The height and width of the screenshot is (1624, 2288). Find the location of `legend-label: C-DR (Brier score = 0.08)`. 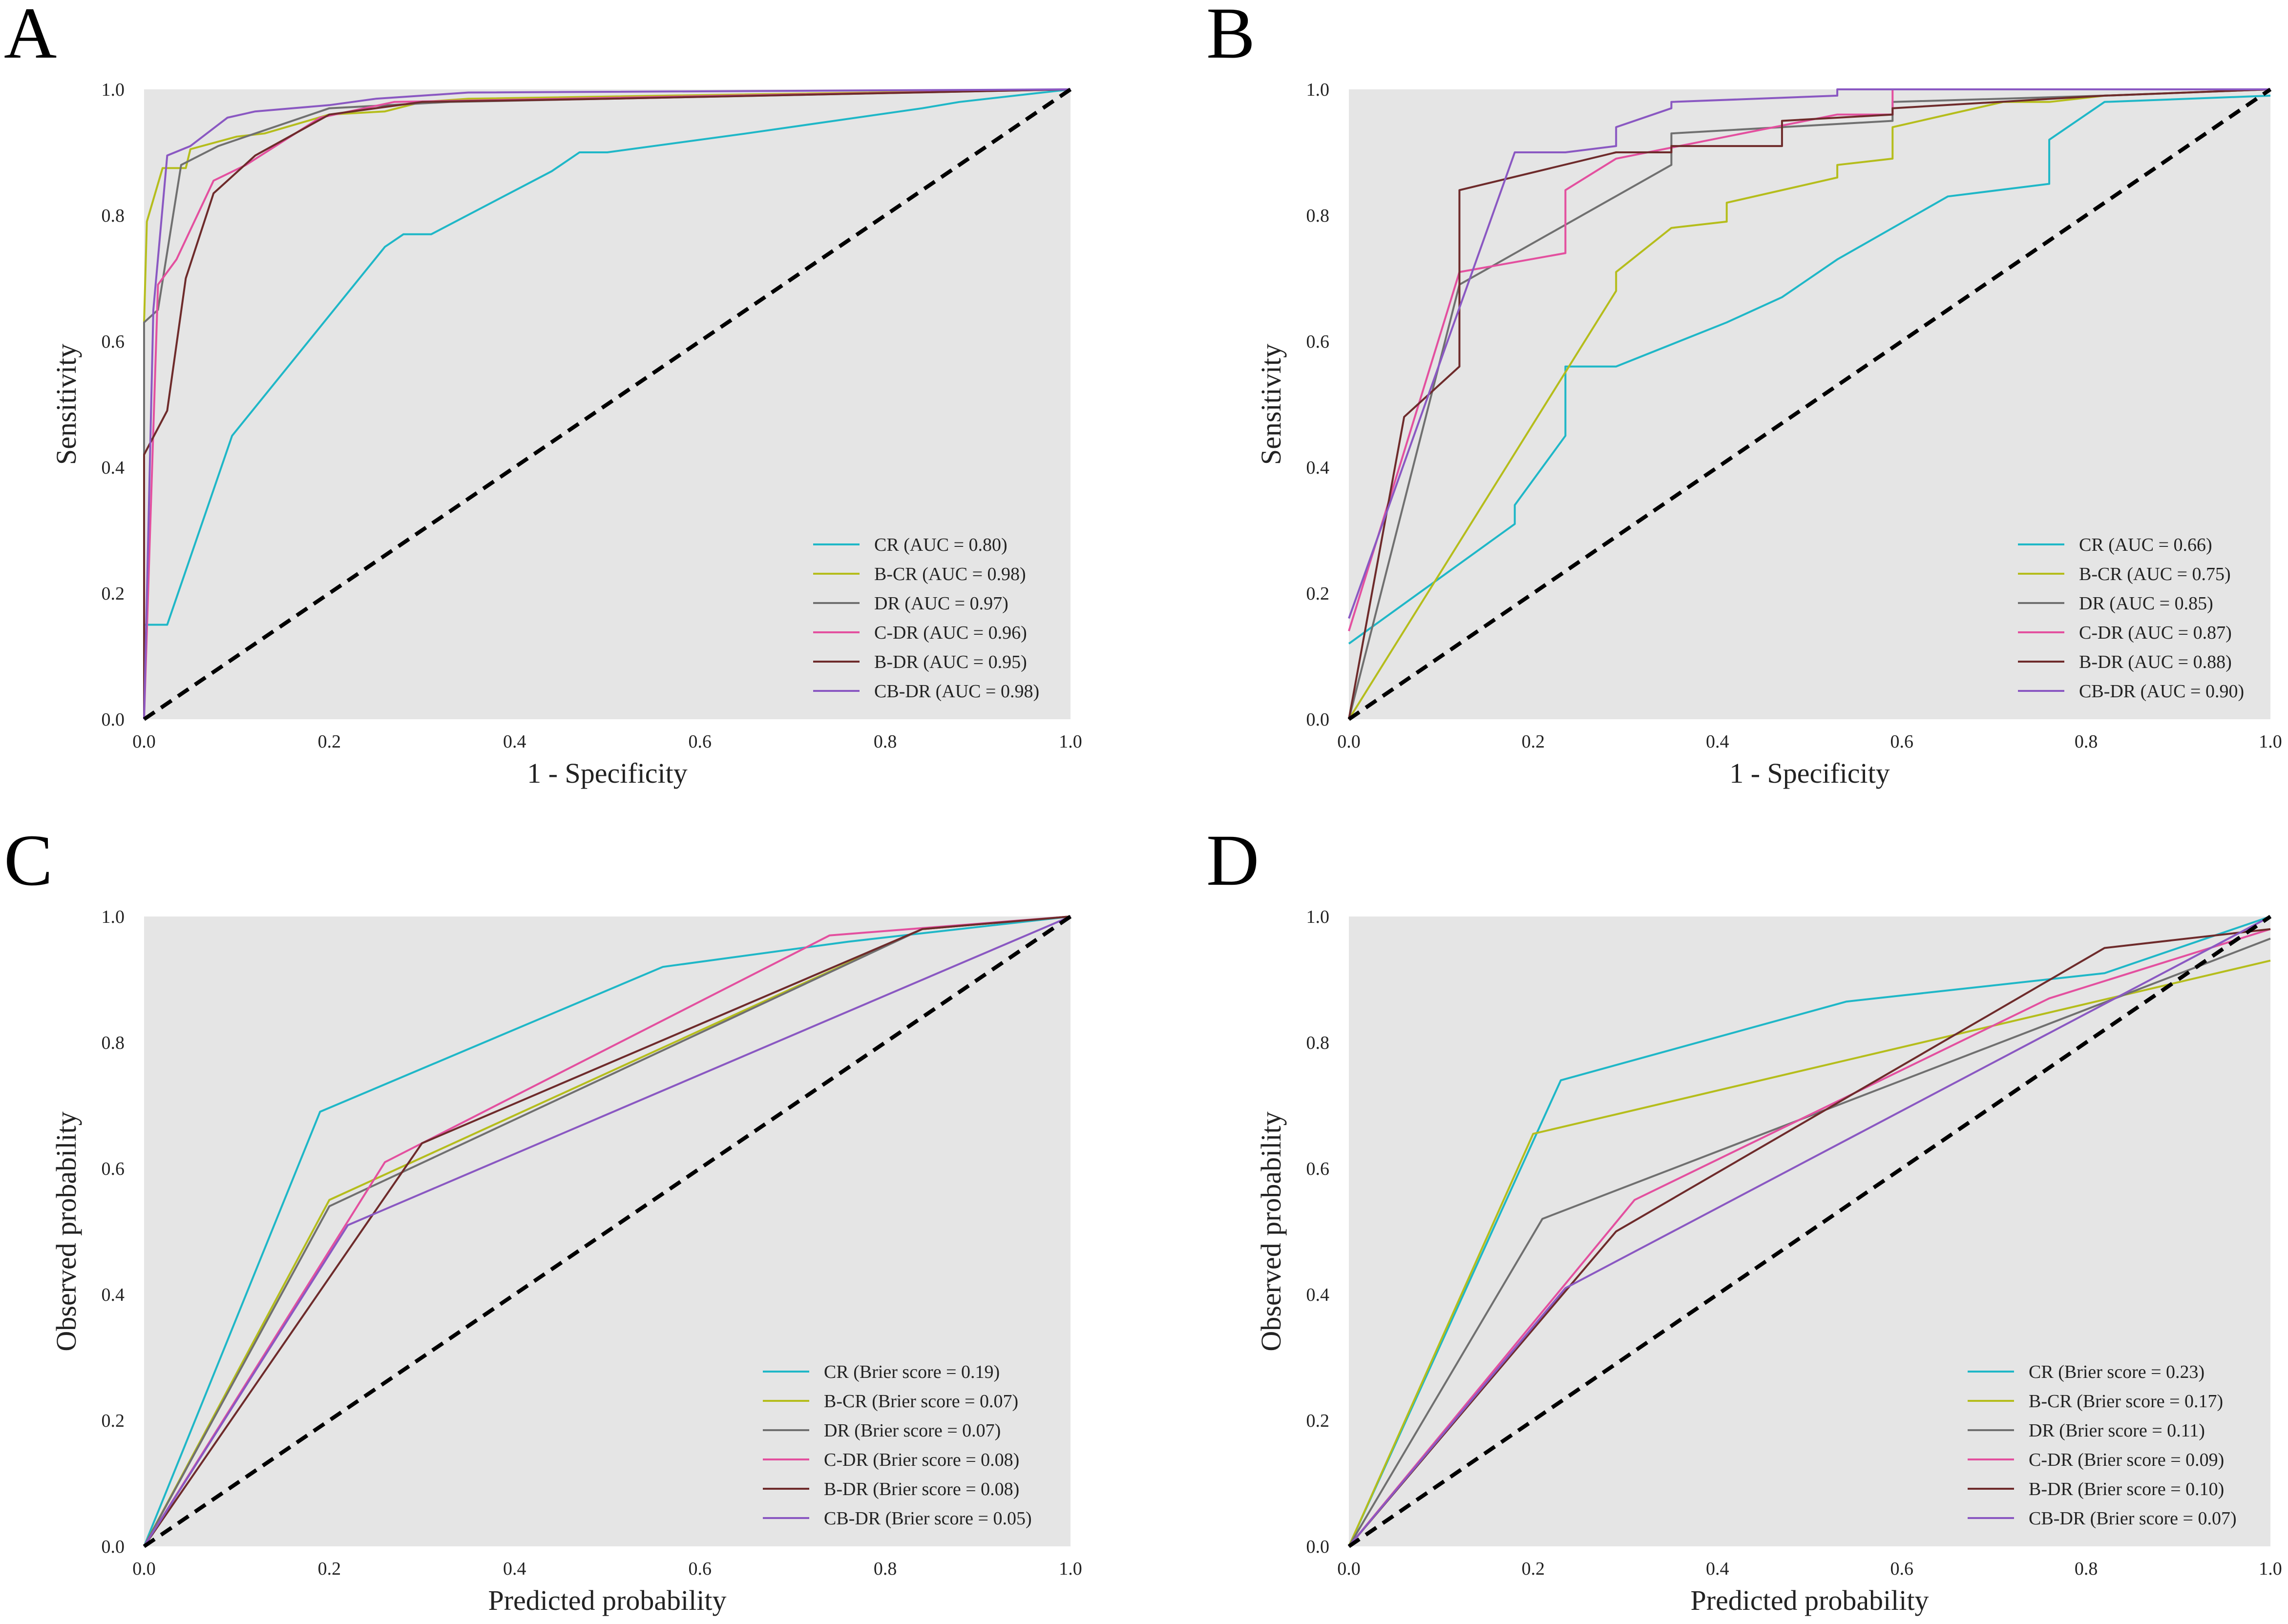

legend-label: C-DR (Brier score = 0.08) is located at coordinates (921, 1460).